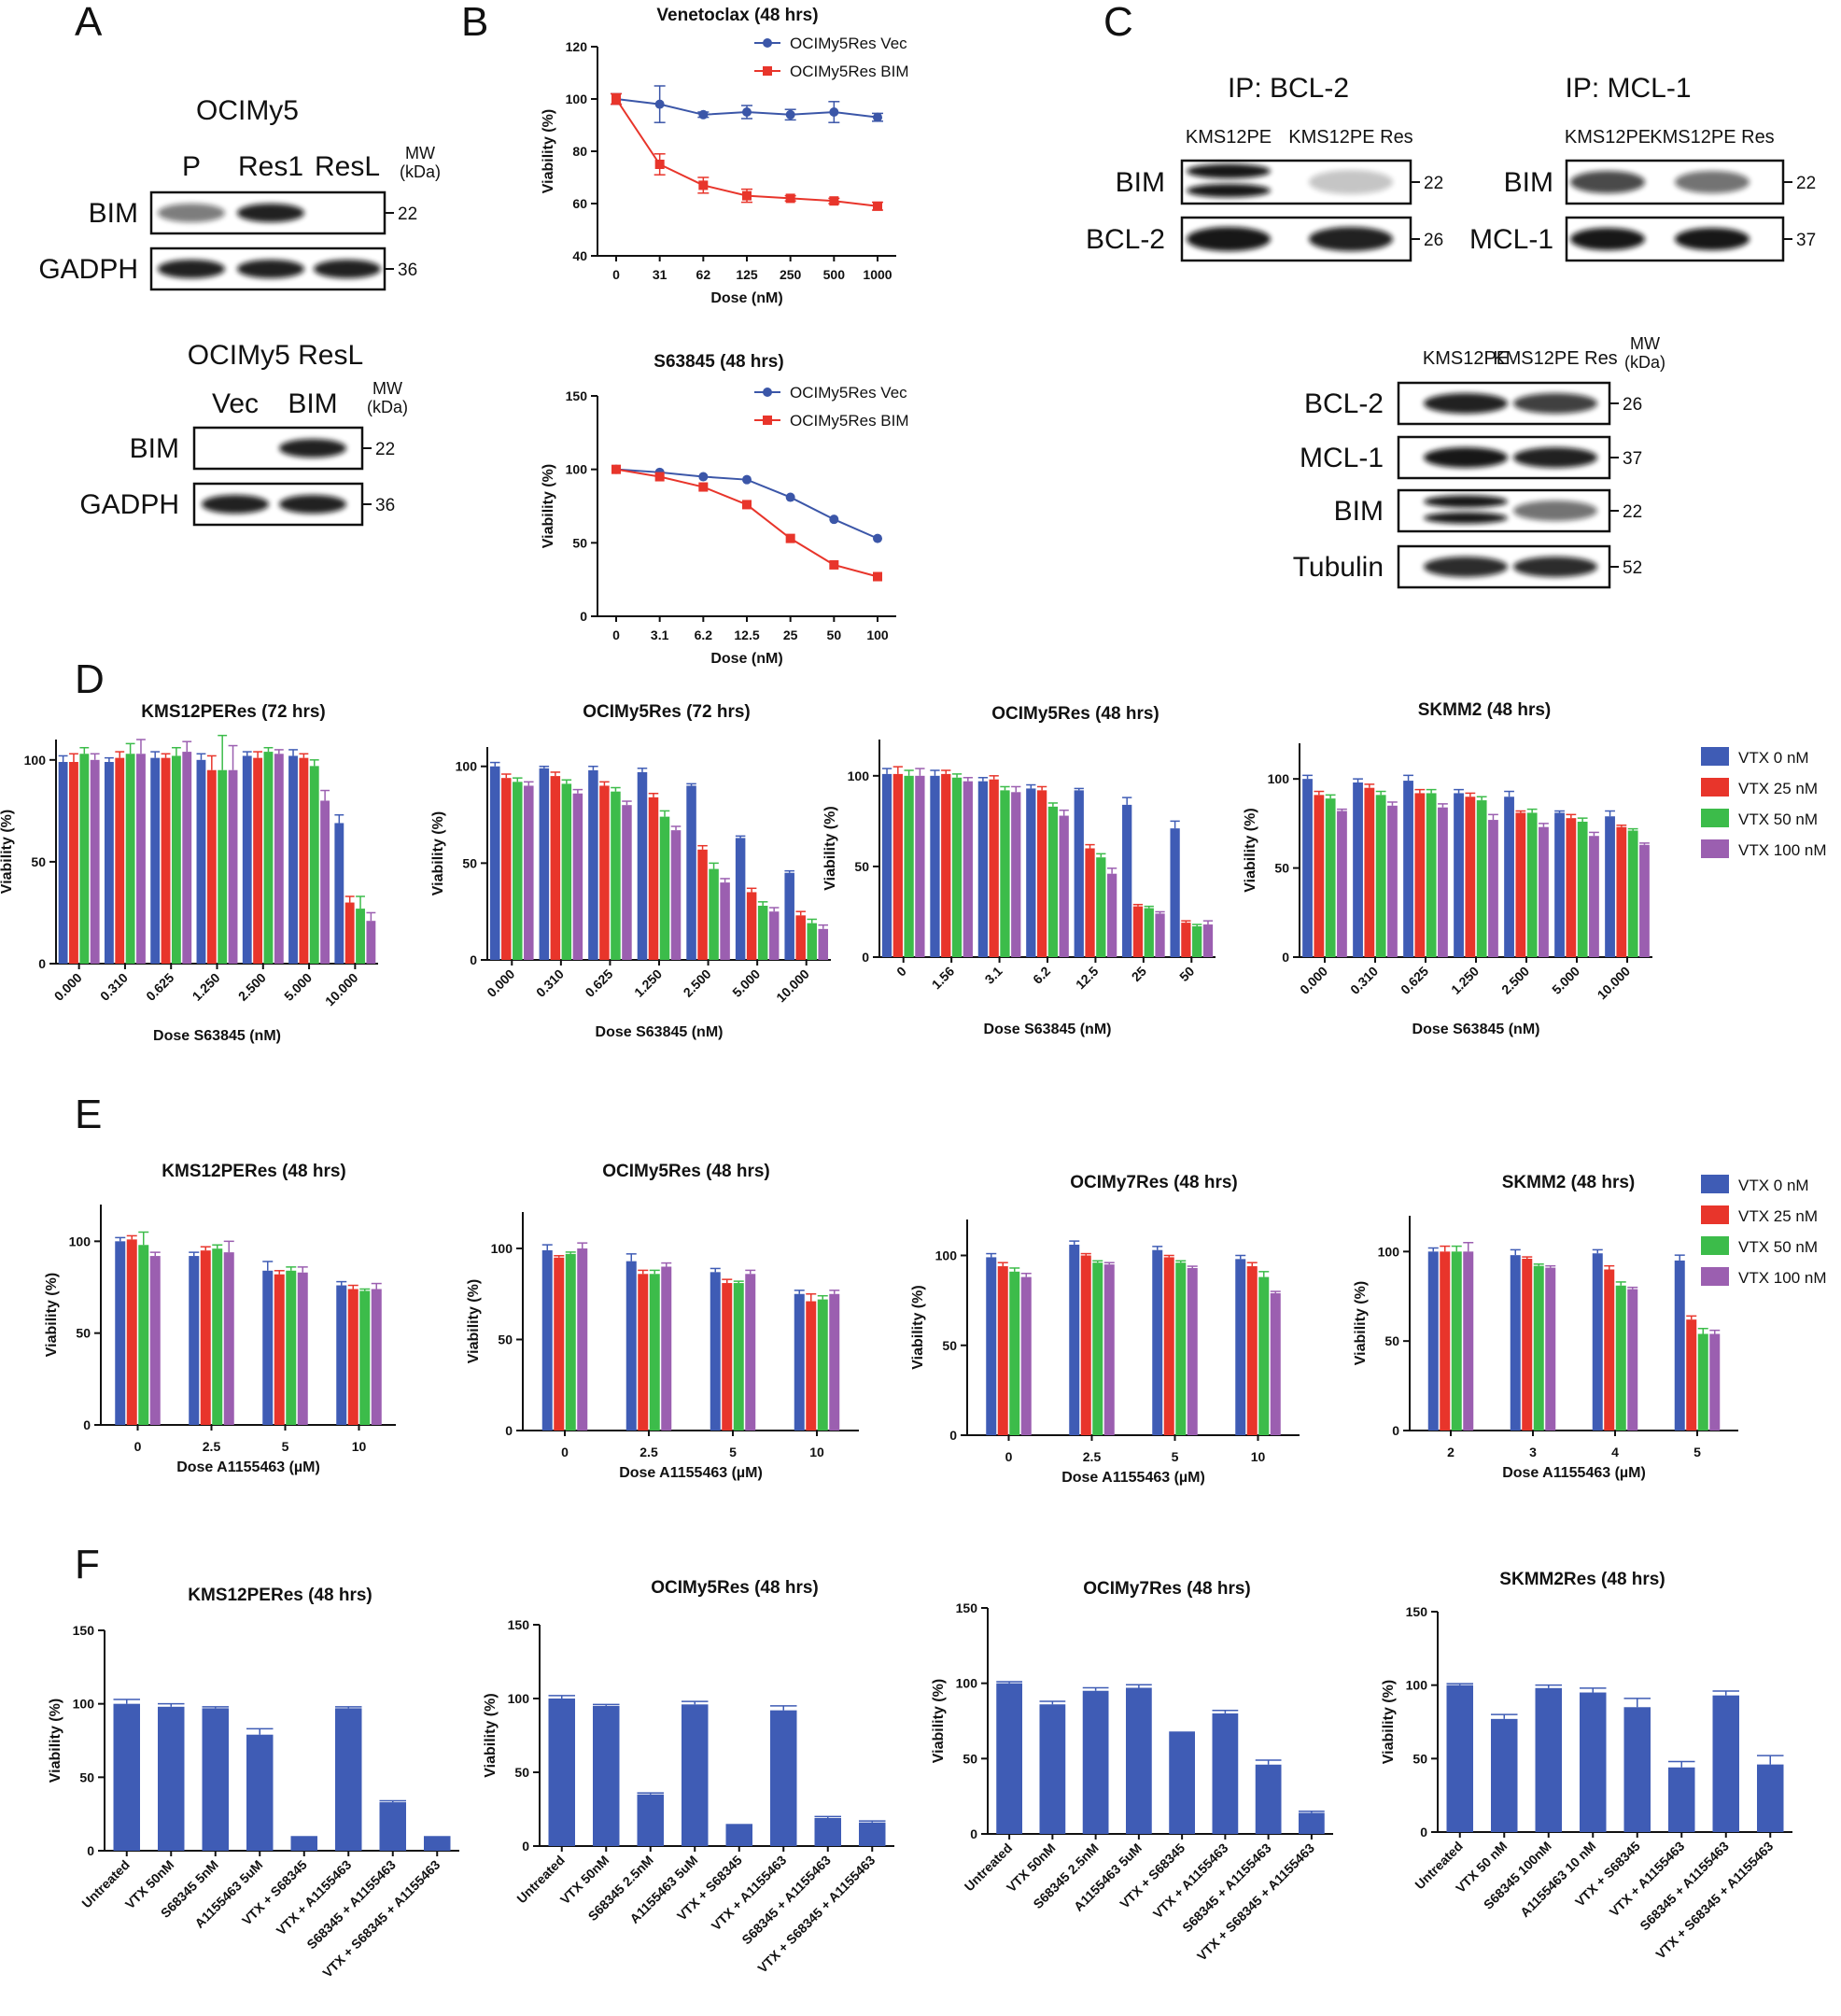 The width and height of the screenshot is (1841, 2016). I want to click on vtx-legend: VTX 0 nM VTX 25 nM VTX 50 nM VTX 100 nM, so click(1764, 803).